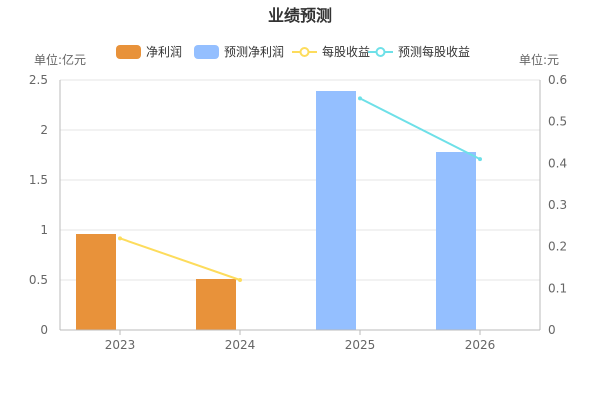  Describe the element at coordinates (44, 130) in the screenshot. I see `left-axis-tick-label: 2` at that location.